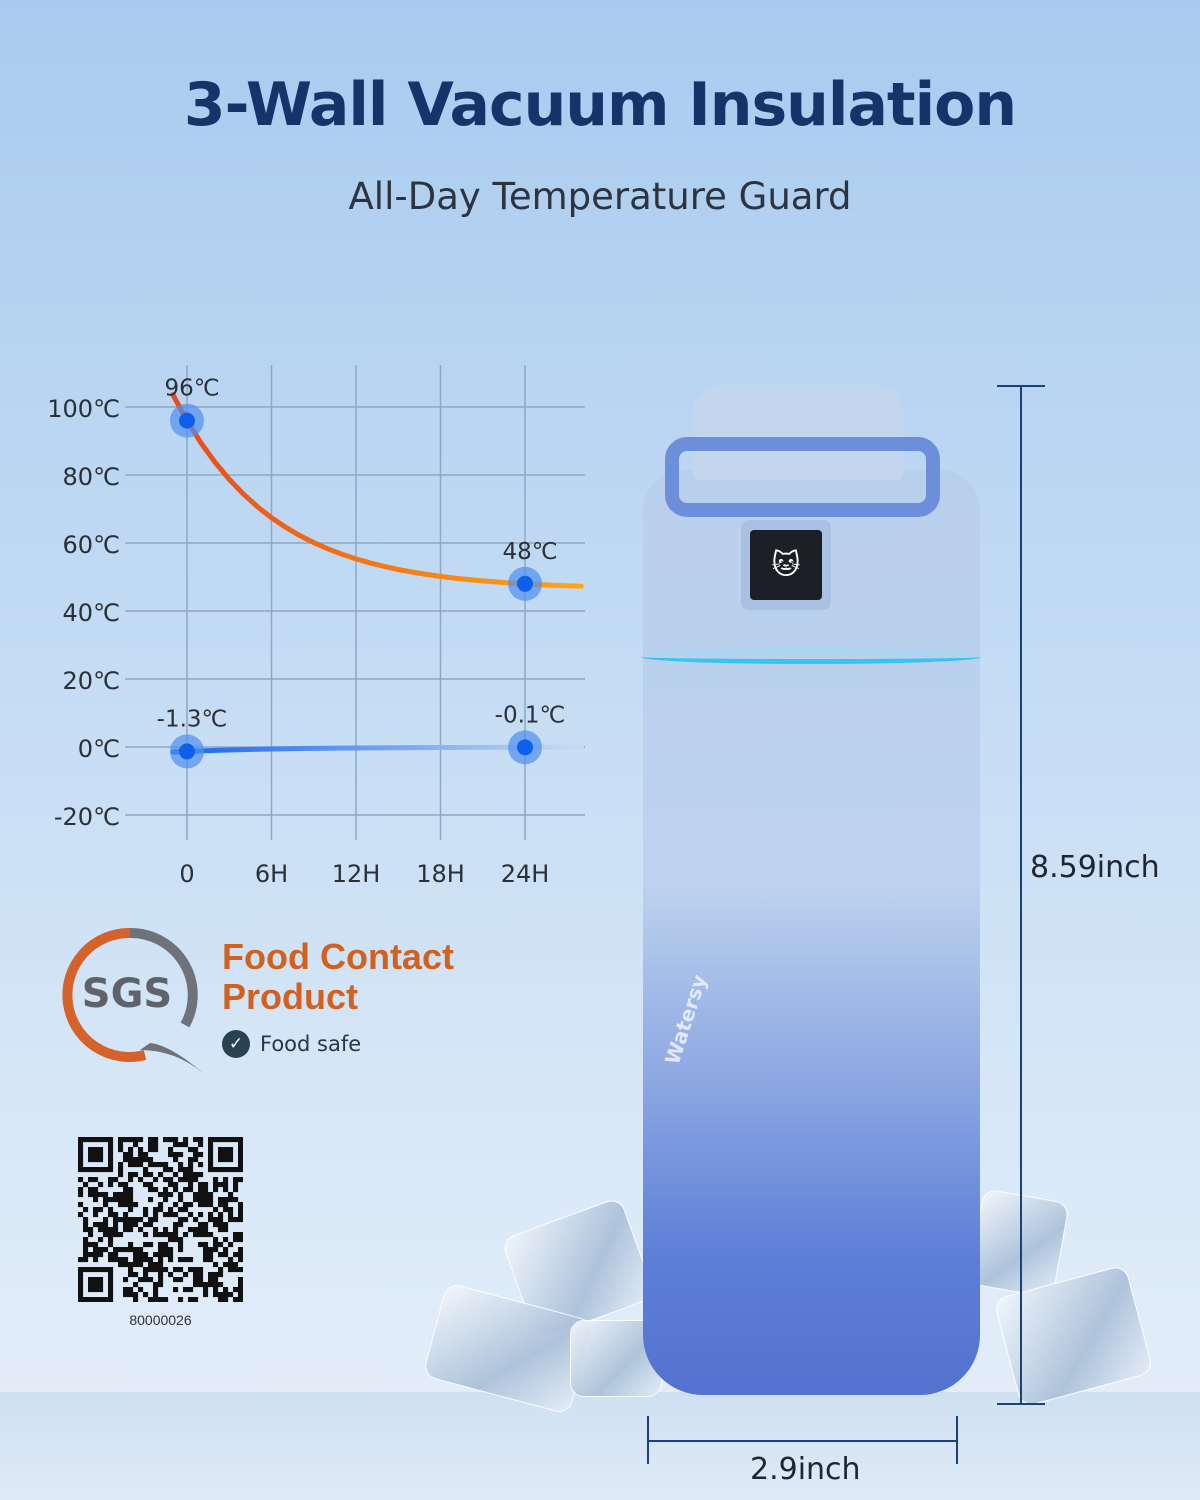  Describe the element at coordinates (786, 565) in the screenshot. I see `pixel-cat-icon: 🐱` at that location.